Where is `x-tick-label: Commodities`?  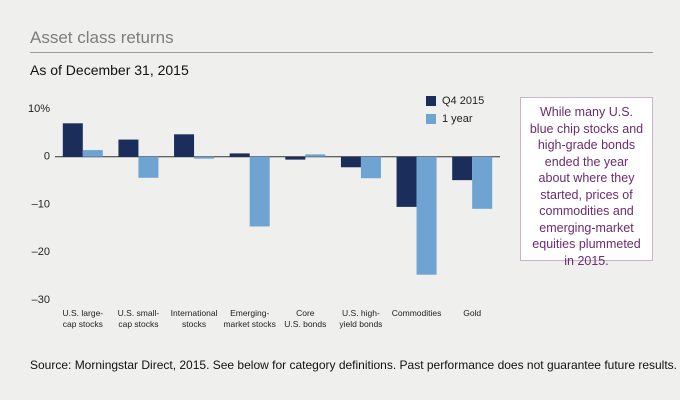 x-tick-label: Commodities is located at coordinates (416, 313).